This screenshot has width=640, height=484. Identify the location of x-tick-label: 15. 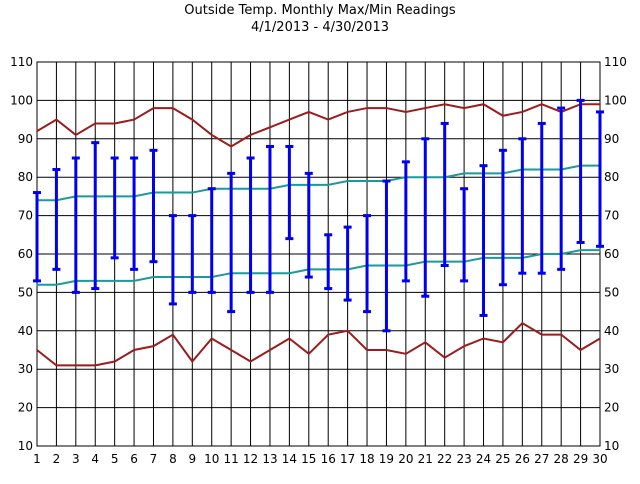
(308, 459).